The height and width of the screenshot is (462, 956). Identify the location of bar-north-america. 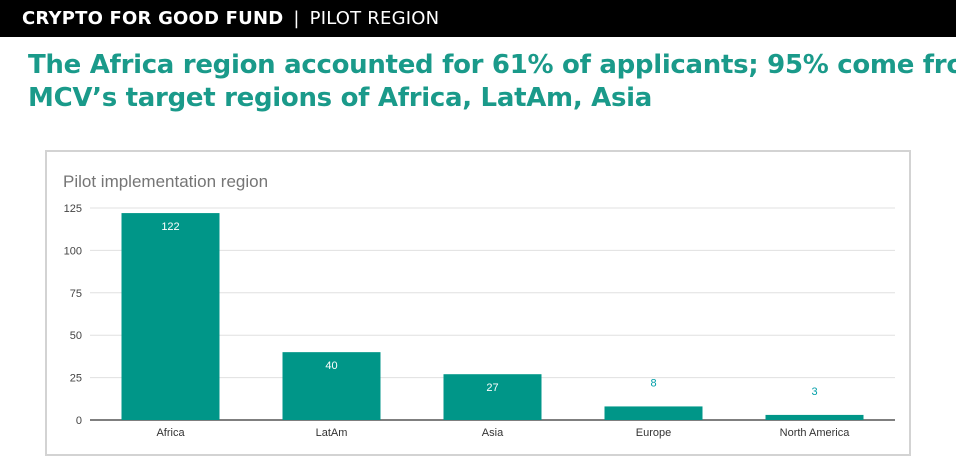
(814, 417).